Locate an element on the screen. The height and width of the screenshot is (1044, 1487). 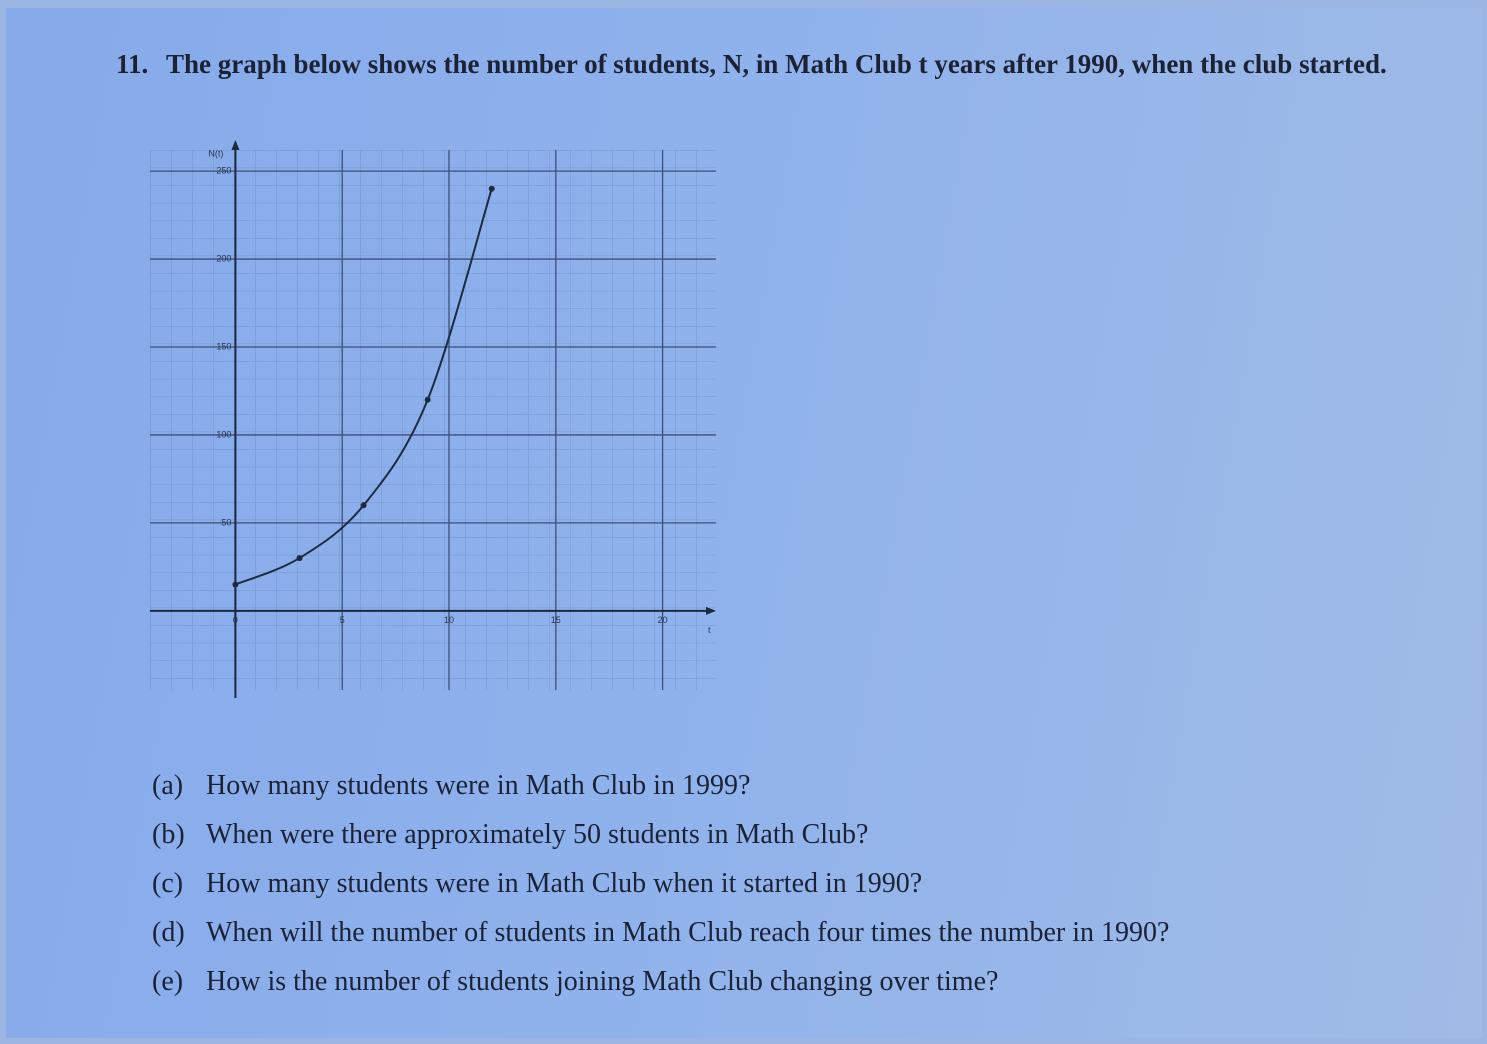
y-tick-label: 250 is located at coordinates (223, 170).